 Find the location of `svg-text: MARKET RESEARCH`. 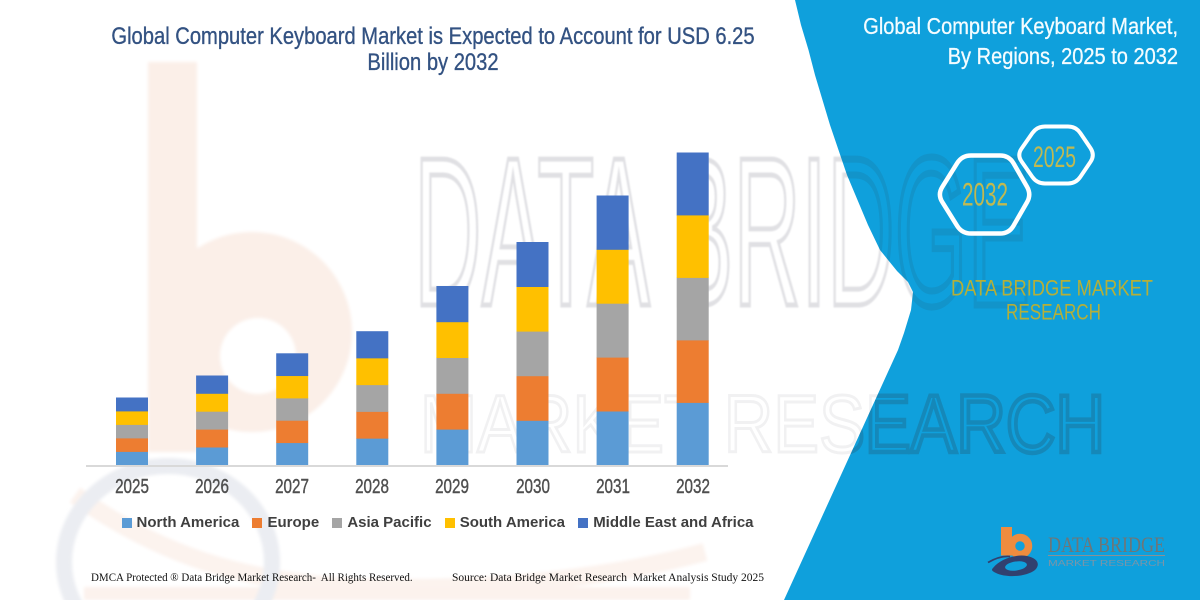

svg-text: MARKET RESEARCH is located at coordinates (1106, 563).